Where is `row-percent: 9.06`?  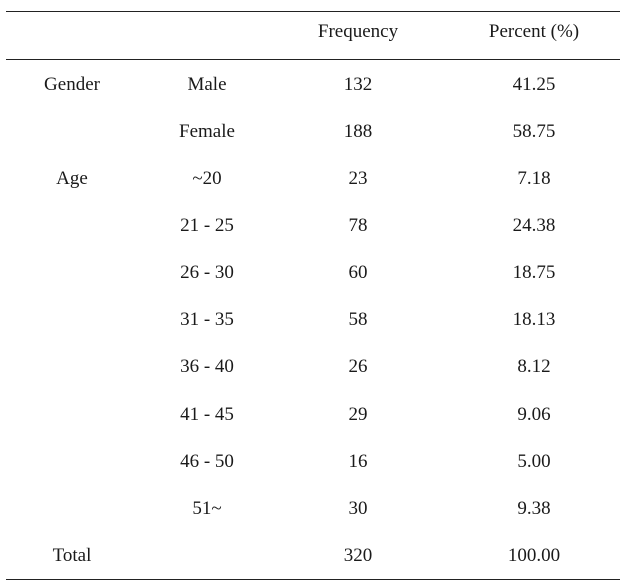
row-percent: 9.06 is located at coordinates (534, 414).